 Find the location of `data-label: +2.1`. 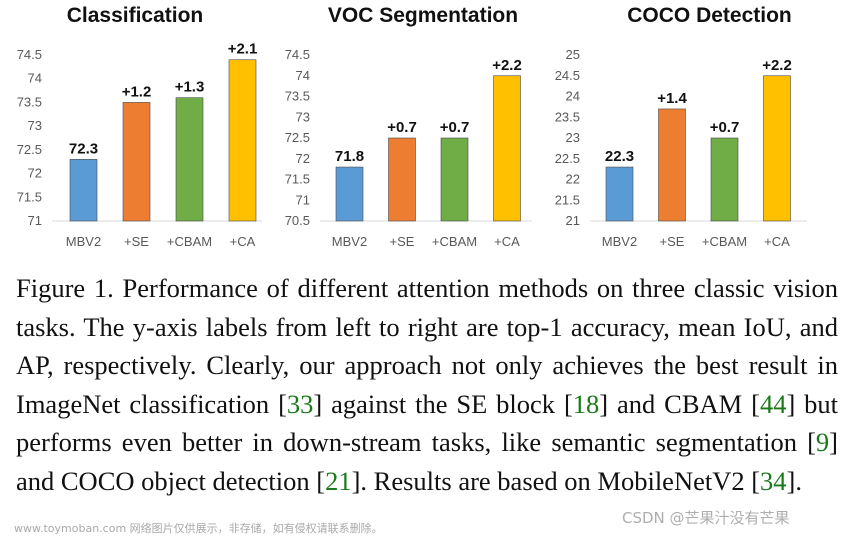

data-label: +2.1 is located at coordinates (243, 49).